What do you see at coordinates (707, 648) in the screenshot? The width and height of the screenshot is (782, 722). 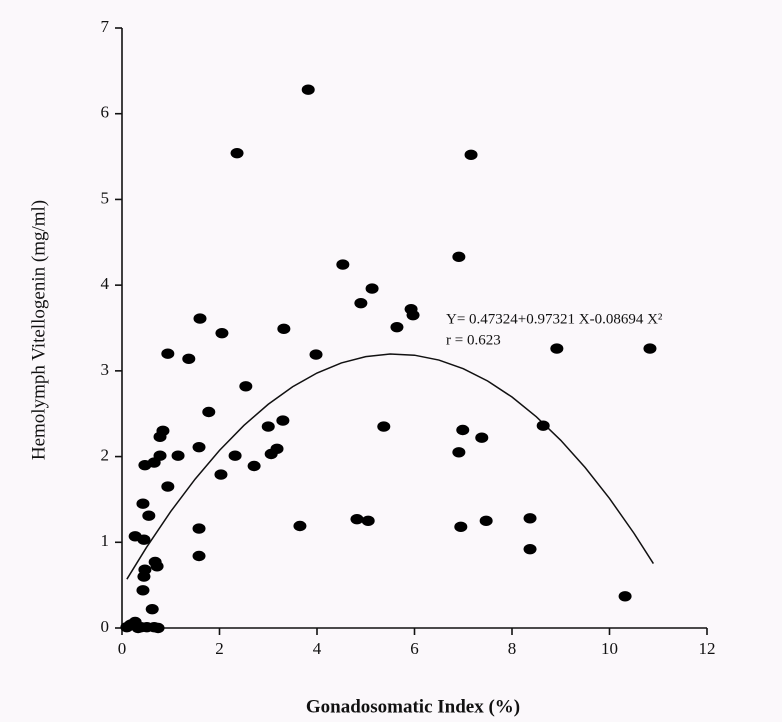 I see `x-tick-label: 12` at bounding box center [707, 648].